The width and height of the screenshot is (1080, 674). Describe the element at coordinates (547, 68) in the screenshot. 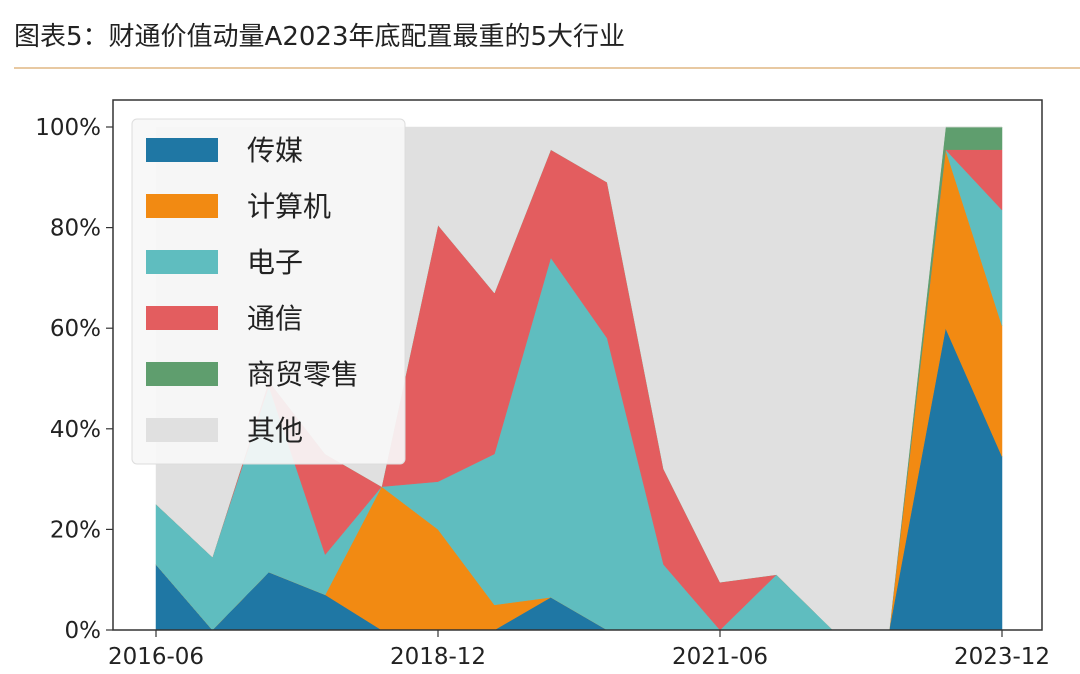

I see `title-divider` at that location.